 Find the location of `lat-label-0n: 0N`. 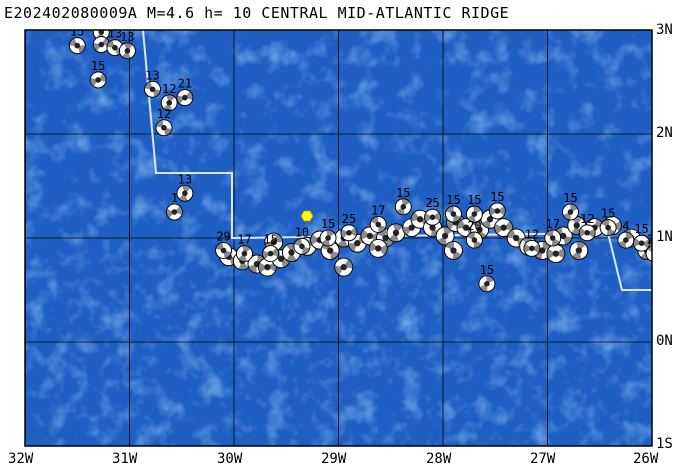

lat-label-0n: 0N is located at coordinates (664, 341).